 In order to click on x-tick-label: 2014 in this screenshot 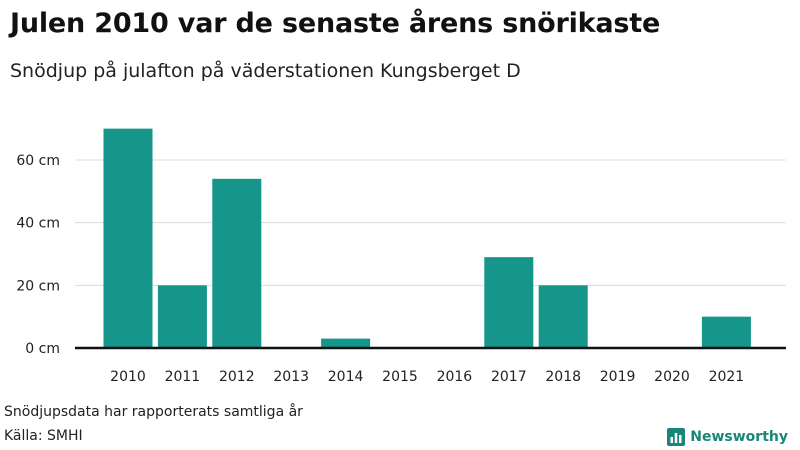, I will do `click(346, 377)`.